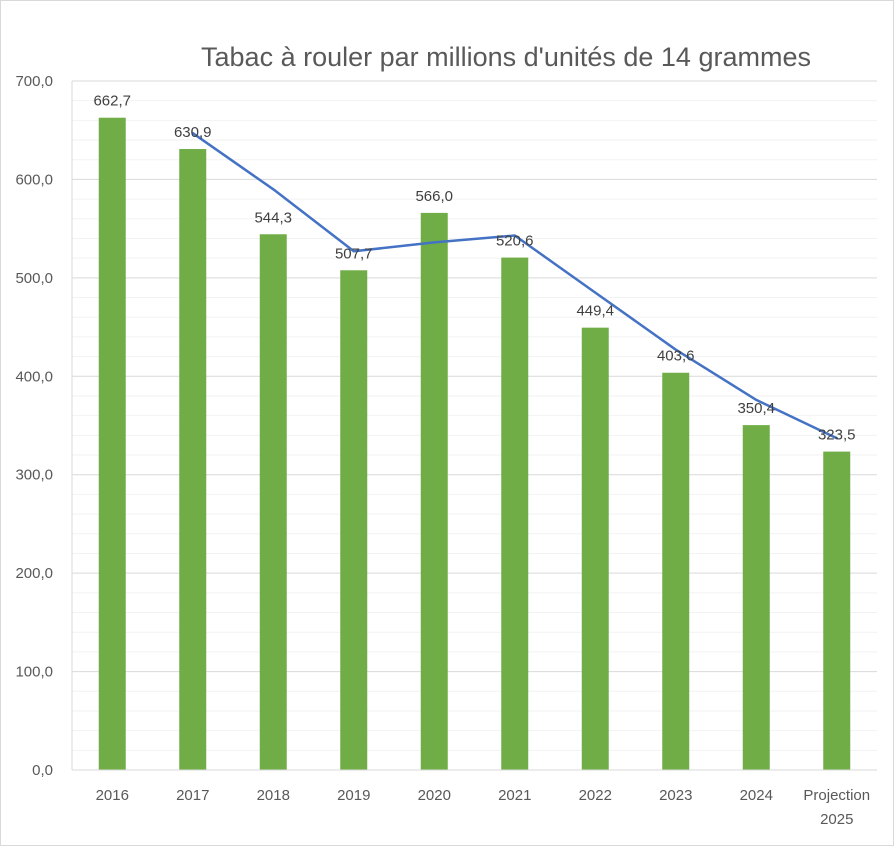  What do you see at coordinates (595, 795) in the screenshot?
I see `x-tick-label: 2022` at bounding box center [595, 795].